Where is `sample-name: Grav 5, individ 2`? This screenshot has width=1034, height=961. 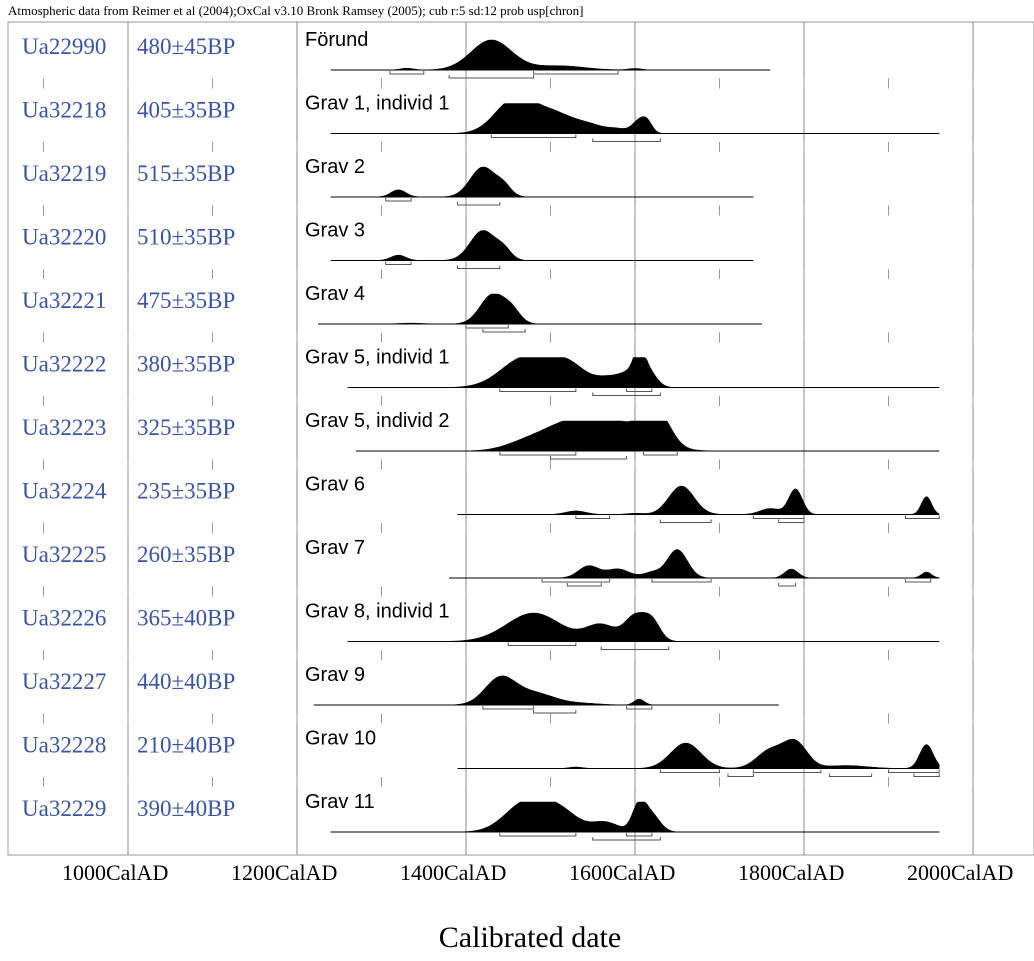 sample-name: Grav 5, individ 2 is located at coordinates (377, 421).